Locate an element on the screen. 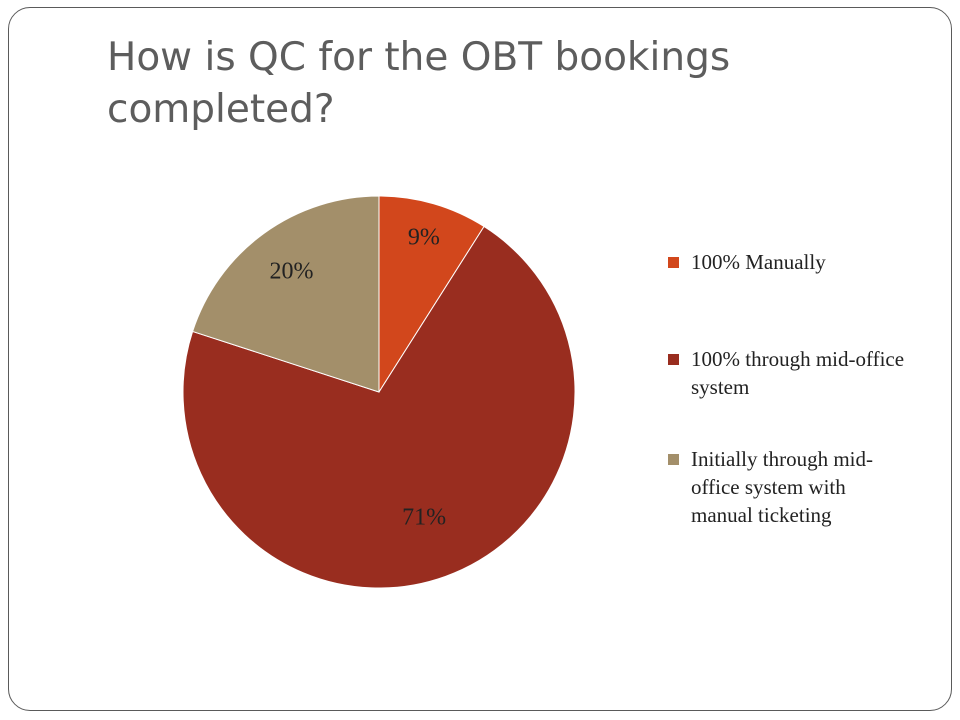 This screenshot has width=960, height=720. pie-slice-initially-mid-office is located at coordinates (285, 294).